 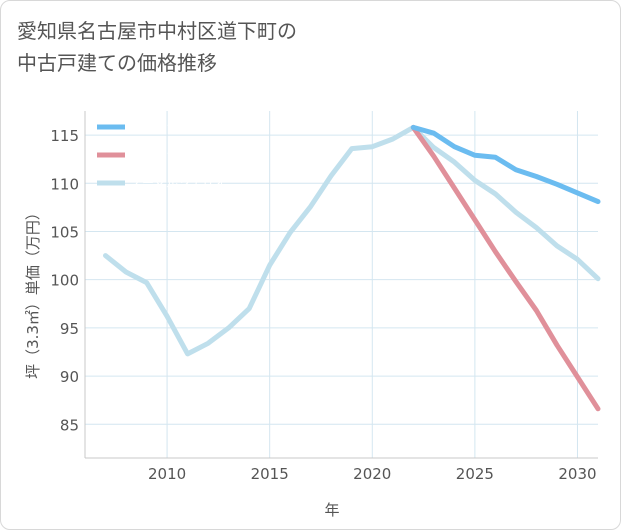 What do you see at coordinates (270, 474) in the screenshot?
I see `x-tick-label-2015: 2015` at bounding box center [270, 474].